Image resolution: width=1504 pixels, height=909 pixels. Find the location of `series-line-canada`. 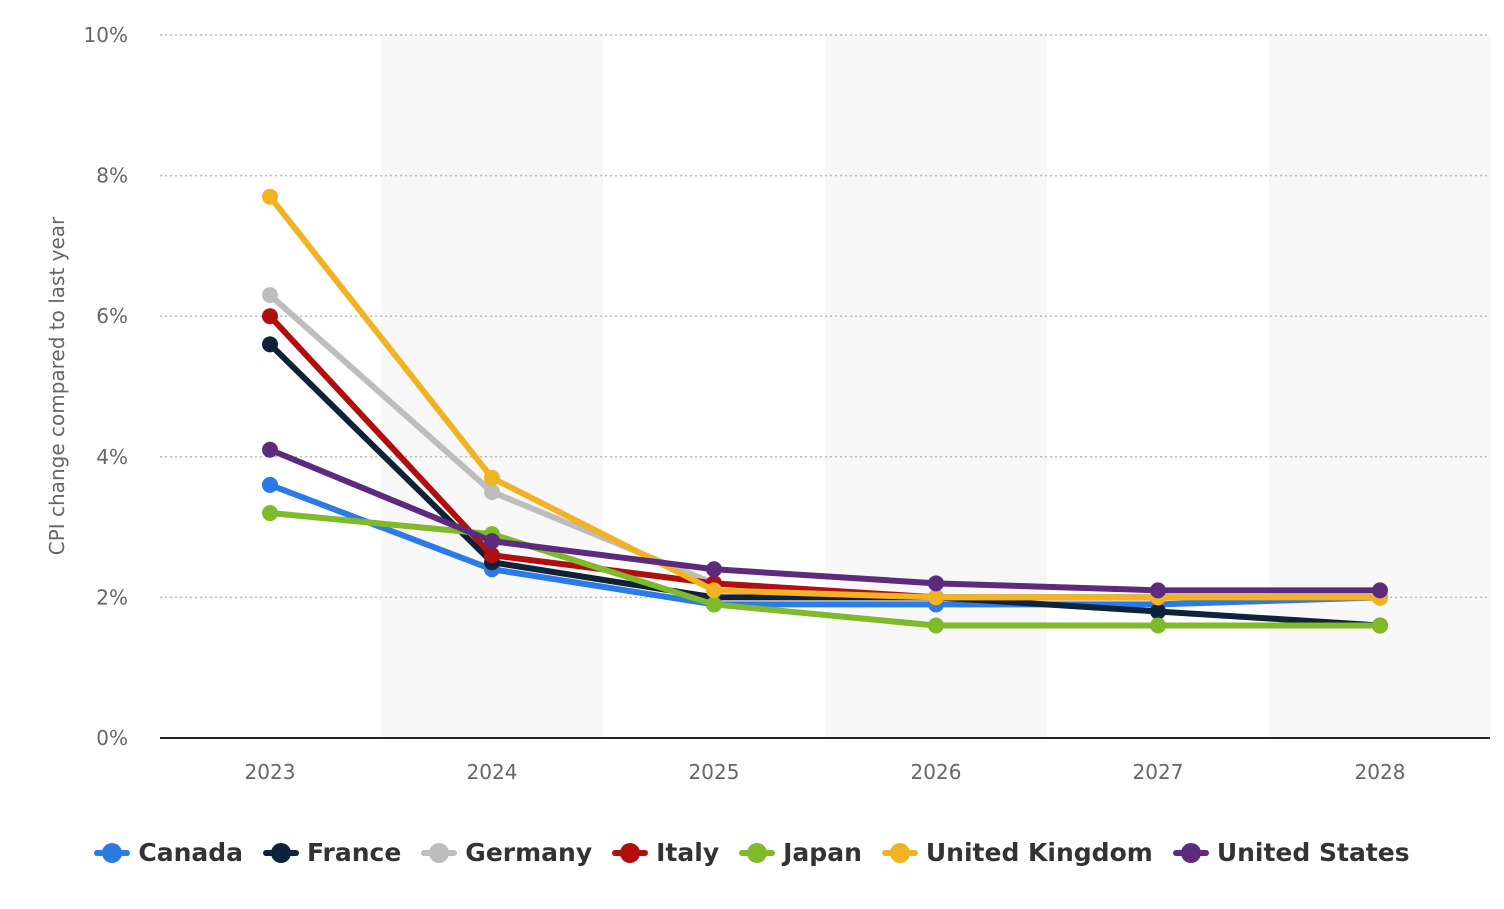

series-line-canada is located at coordinates (825, 544).